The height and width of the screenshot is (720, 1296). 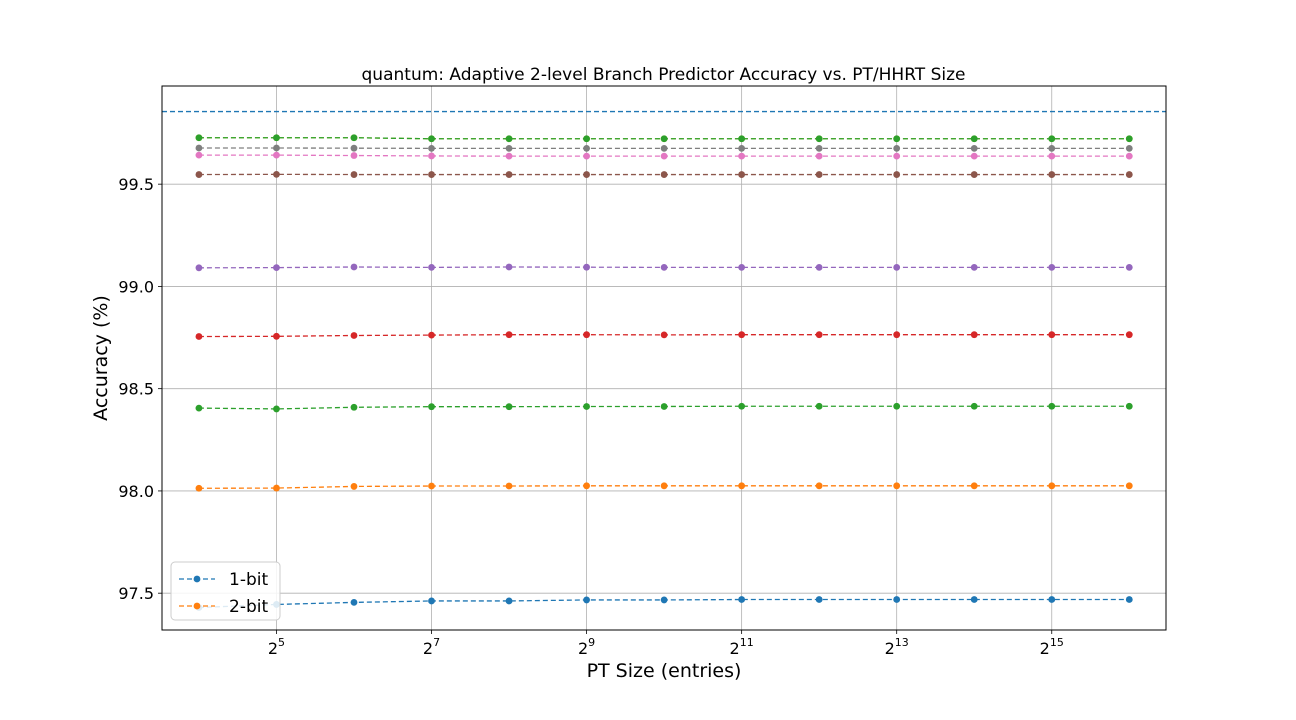 What do you see at coordinates (136, 593) in the screenshot?
I see `y-tick-label: 97.5` at bounding box center [136, 593].